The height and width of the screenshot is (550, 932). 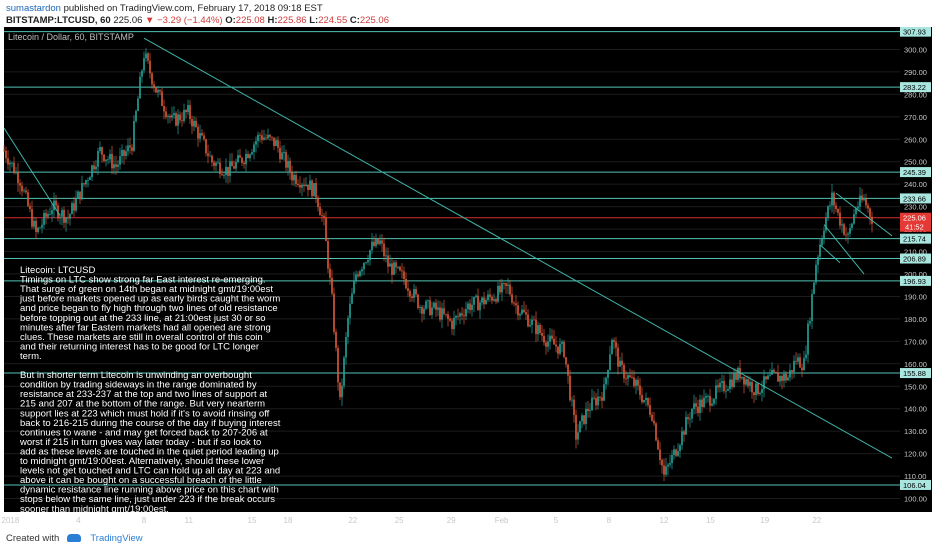 What do you see at coordinates (250, 20) in the screenshot?
I see `open-value: 225.08` at bounding box center [250, 20].